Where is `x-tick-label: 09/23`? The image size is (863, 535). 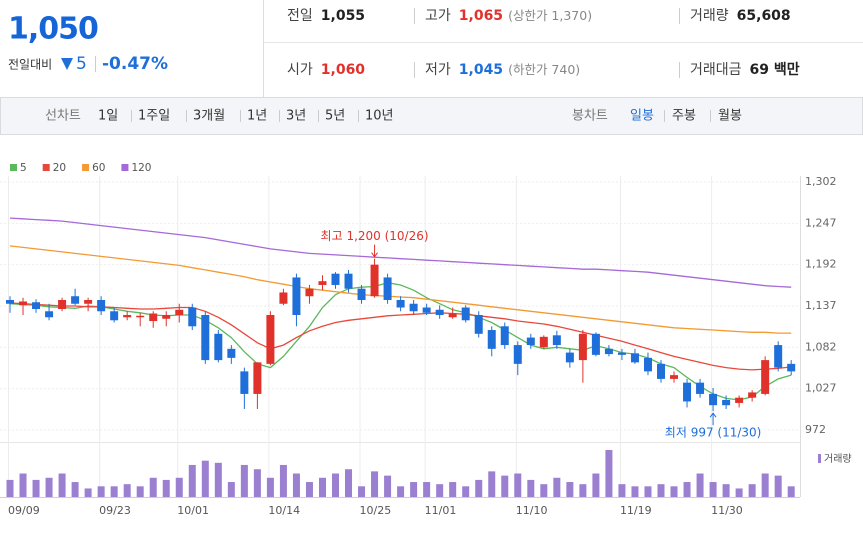 x-tick-label: 09/23 is located at coordinates (115, 510).